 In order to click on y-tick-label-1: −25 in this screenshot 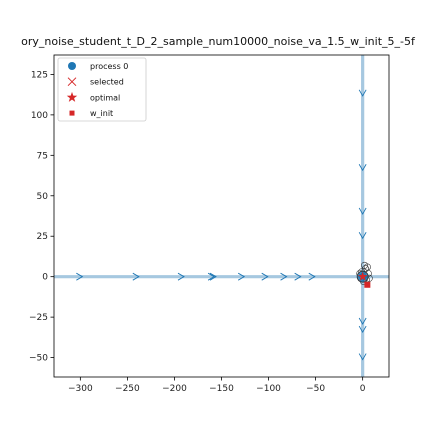, I will do `click(38, 318)`.